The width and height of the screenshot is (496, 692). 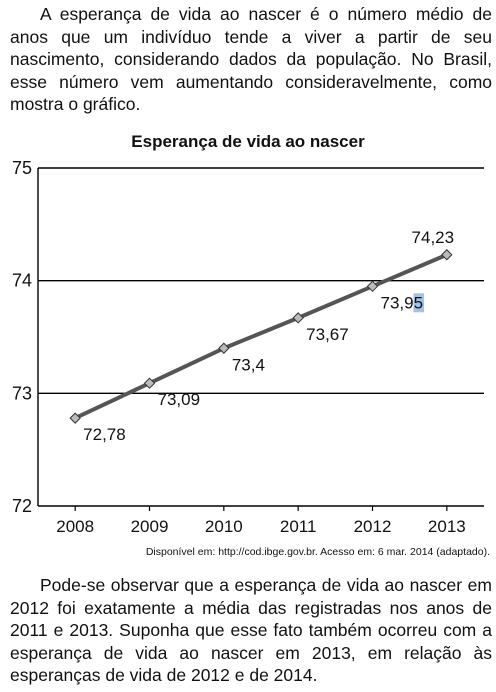 What do you see at coordinates (22, 506) in the screenshot?
I see `y-tick-label: 72` at bounding box center [22, 506].